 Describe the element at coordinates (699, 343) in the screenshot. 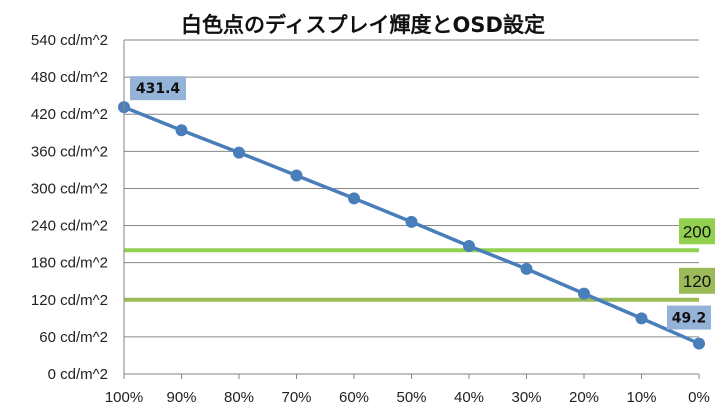

I see `data-point-0%` at that location.